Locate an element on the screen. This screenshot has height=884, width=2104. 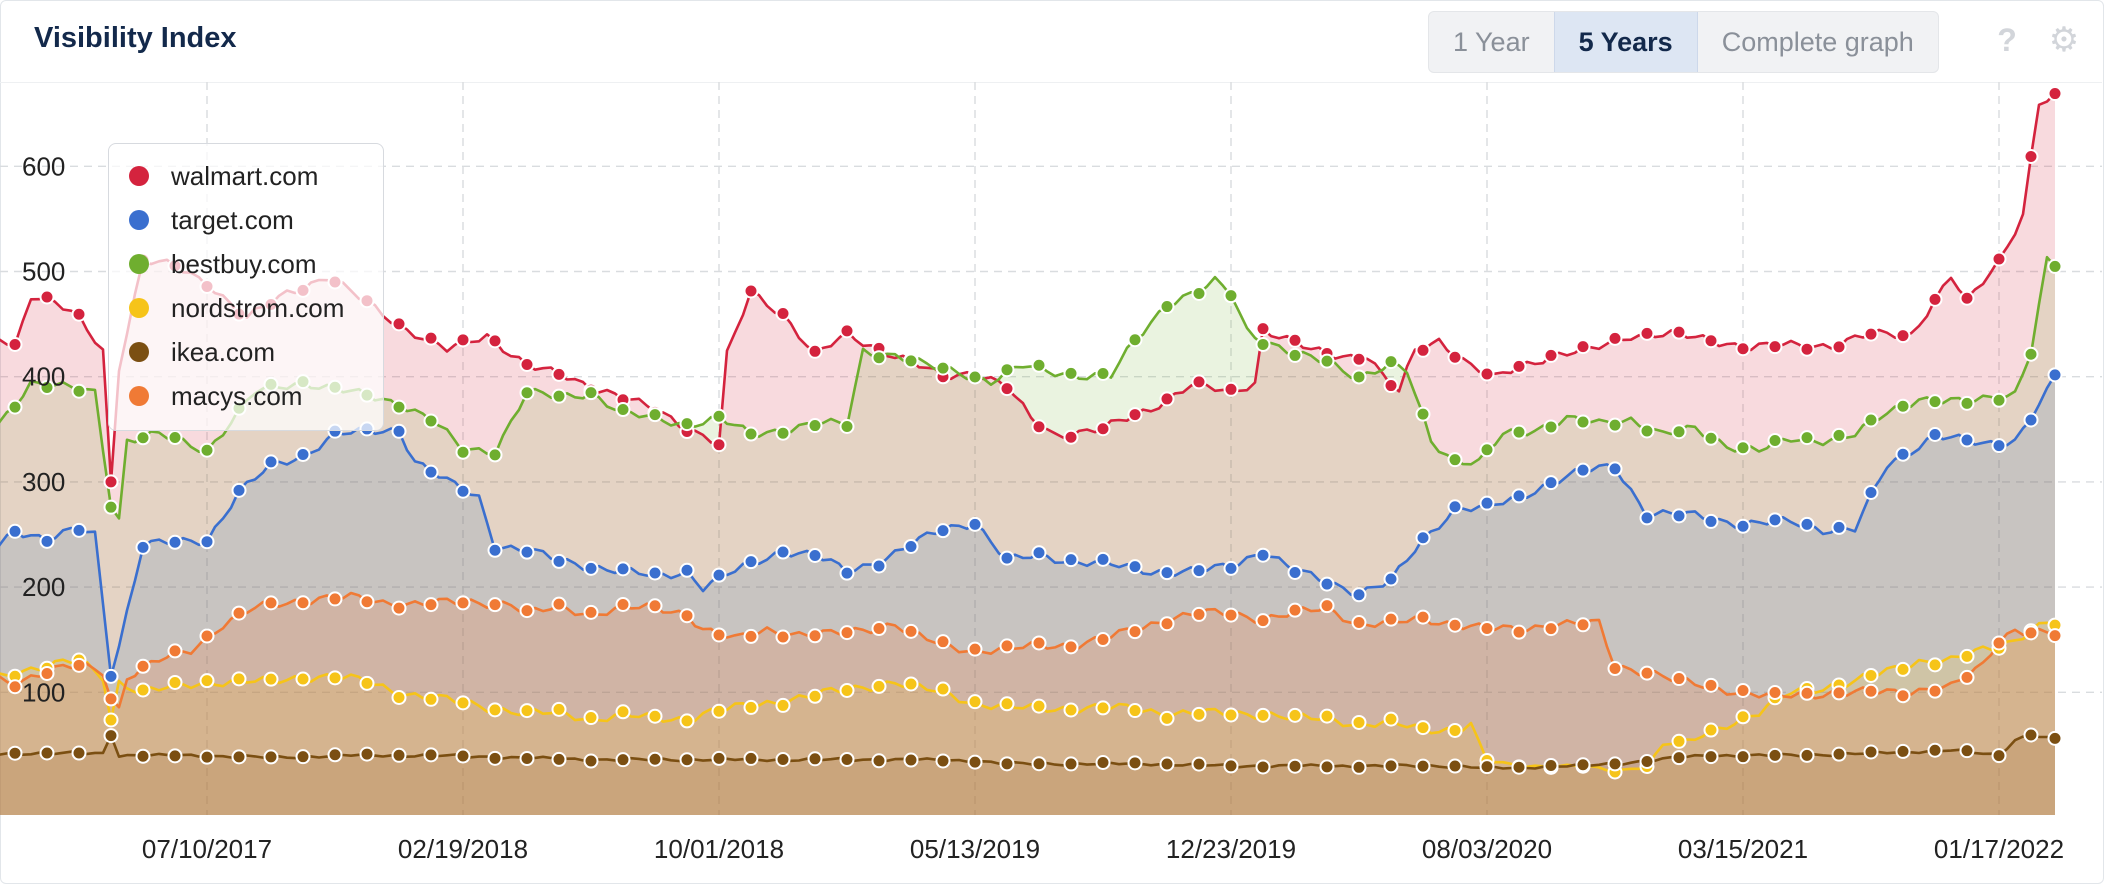
point-target-w200 is located at coordinates (1551, 483).